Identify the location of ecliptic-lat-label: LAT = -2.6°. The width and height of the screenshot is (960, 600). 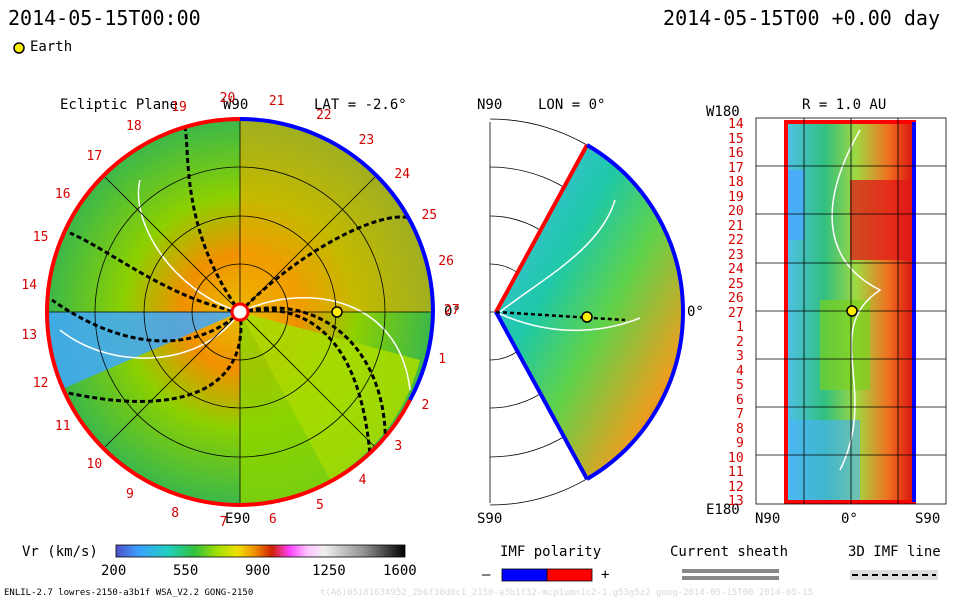
(360, 105).